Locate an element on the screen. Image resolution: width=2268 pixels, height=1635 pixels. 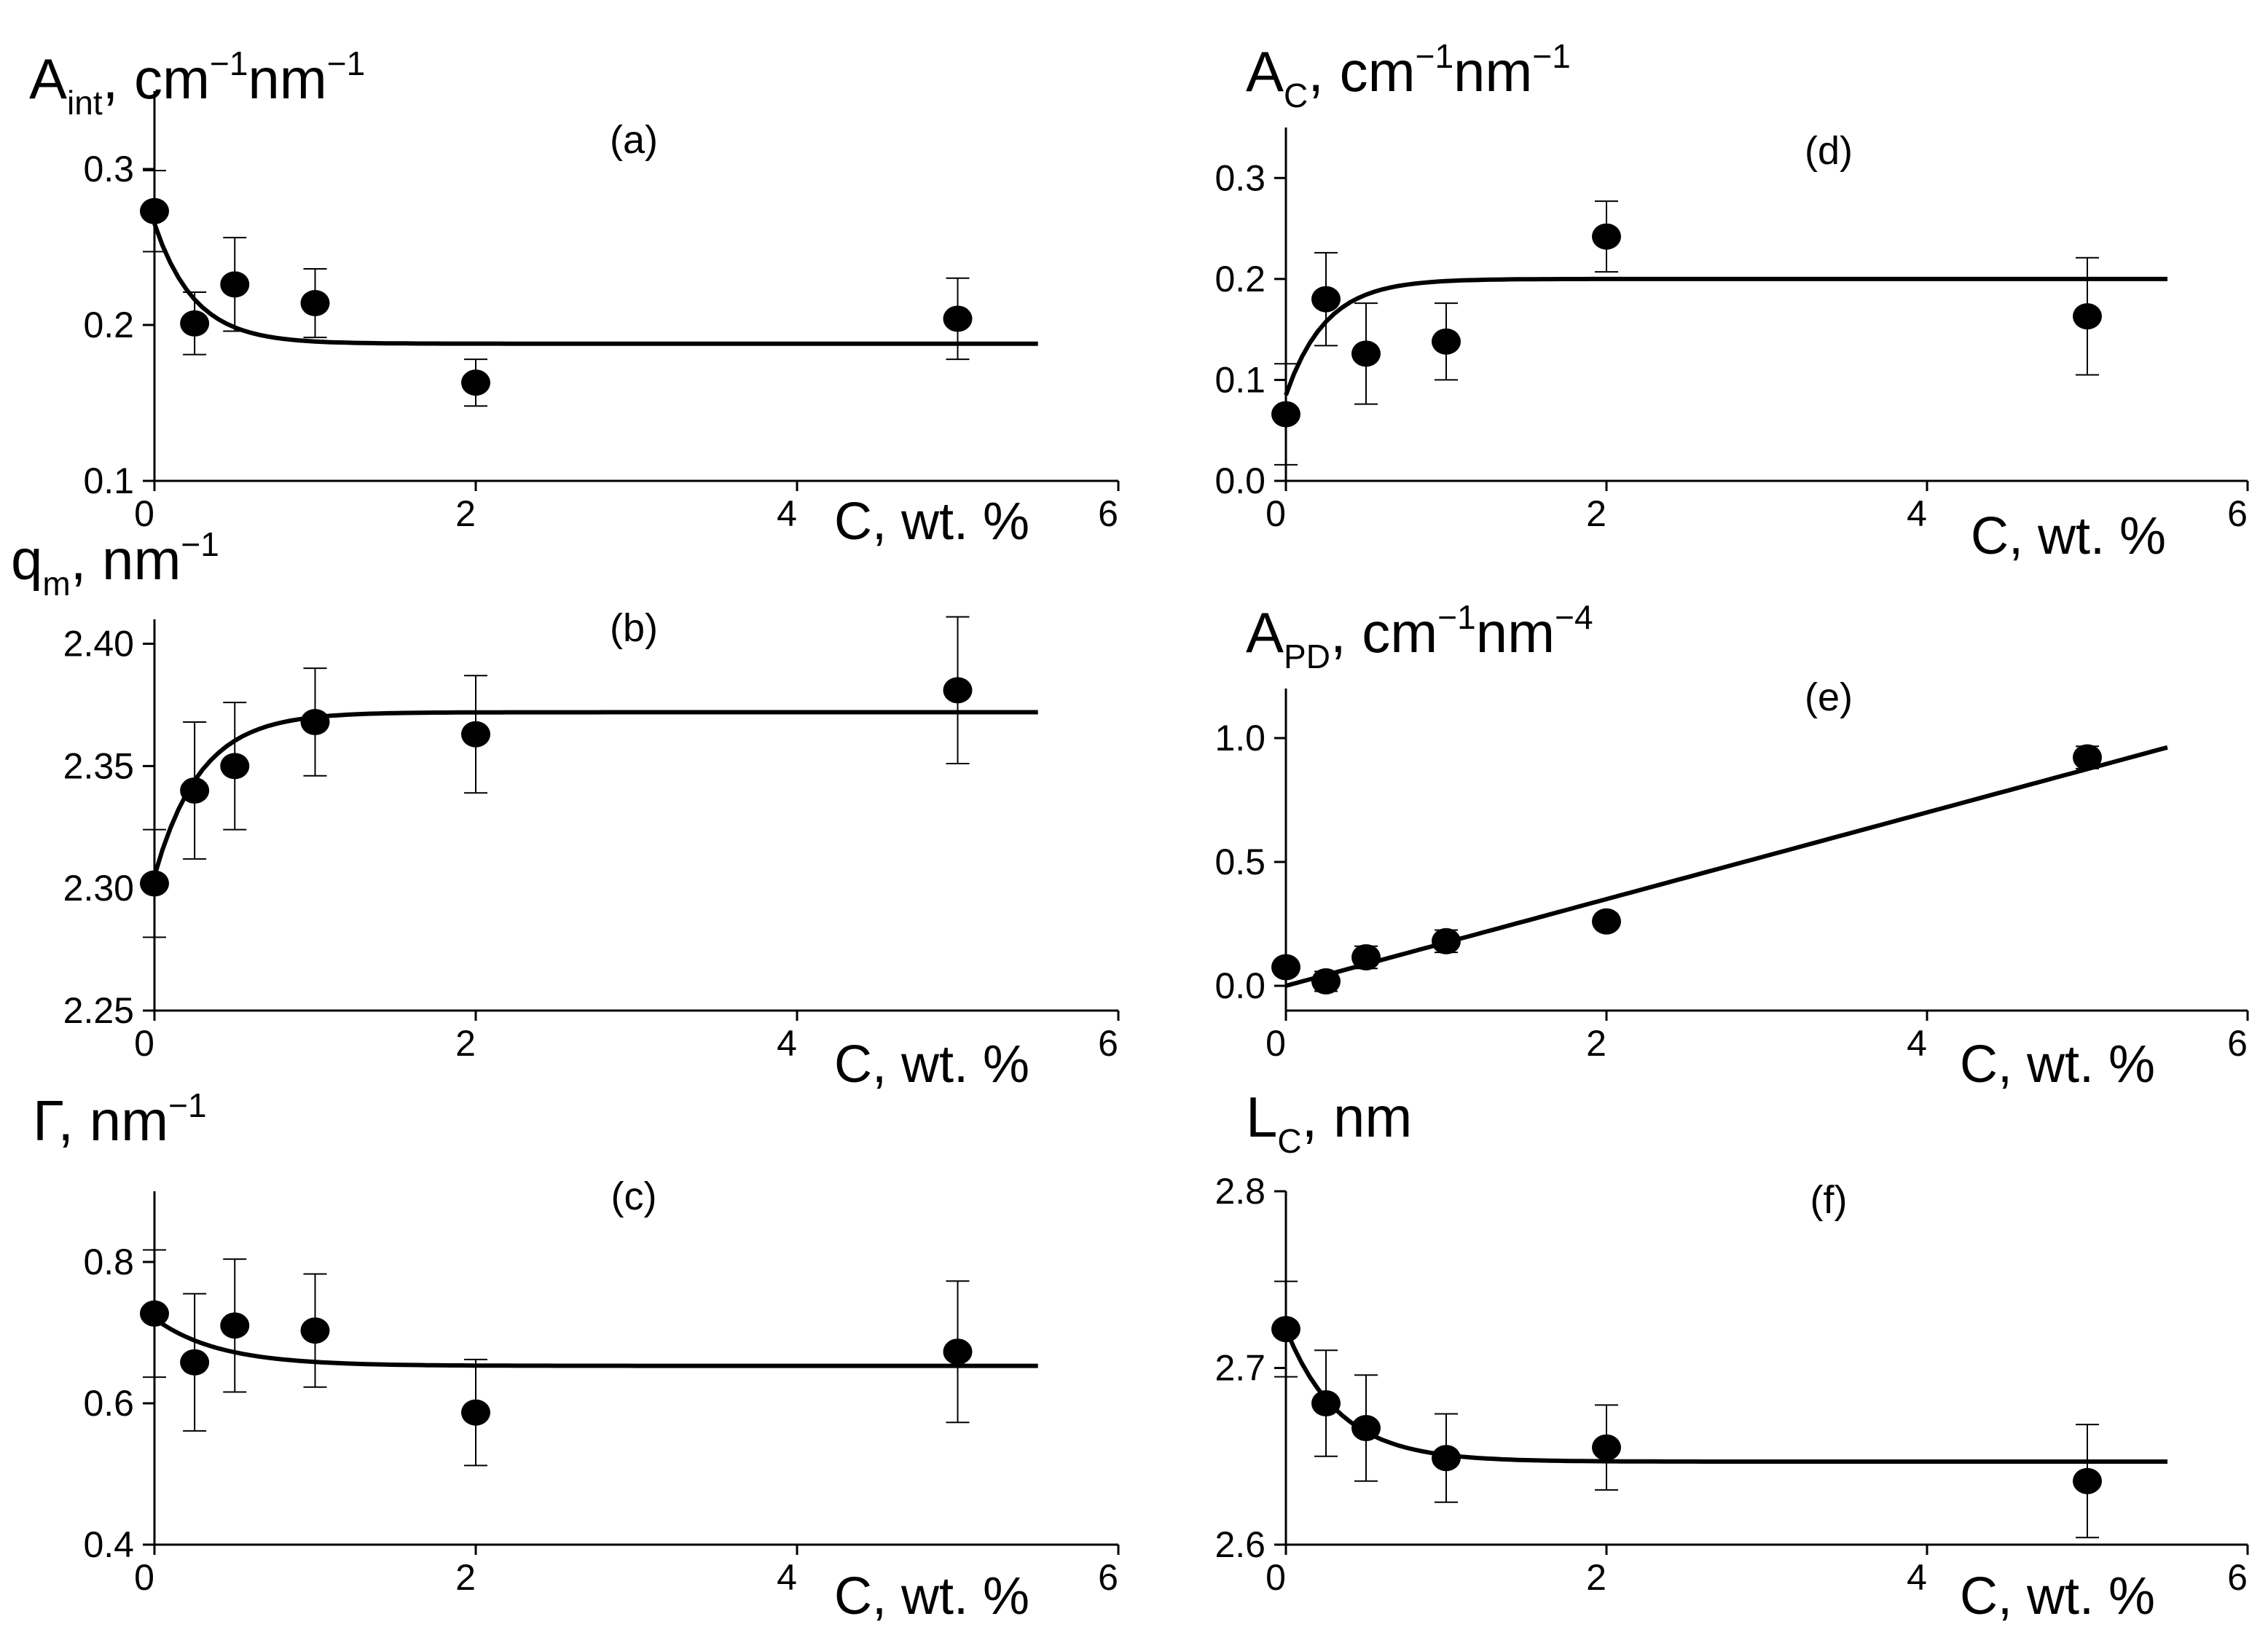
fit-line-c is located at coordinates (595, 1343).